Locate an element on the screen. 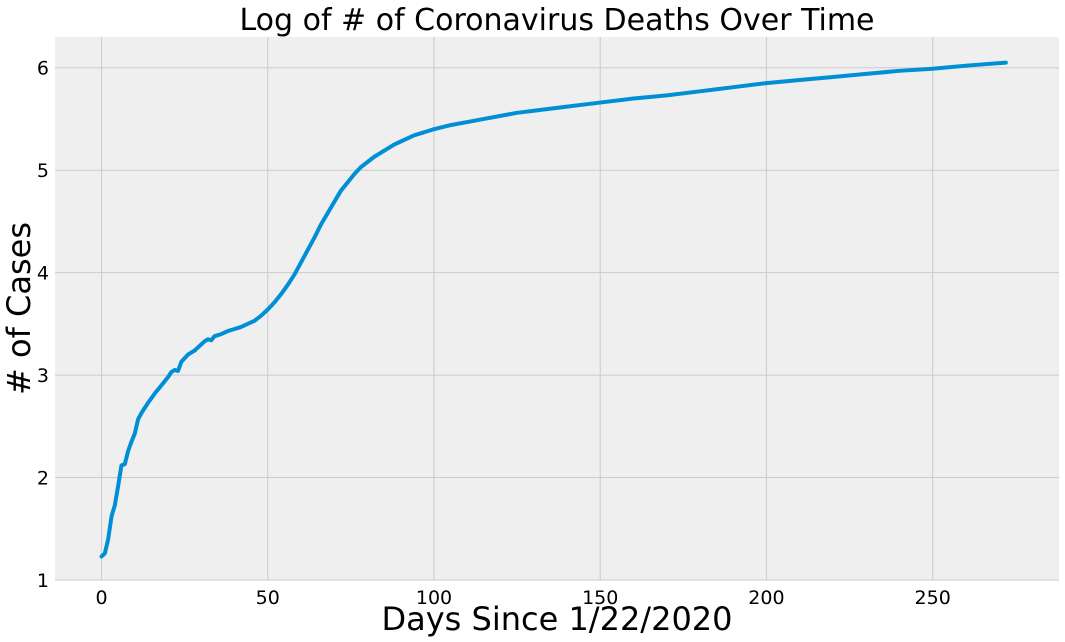 Image resolution: width=1065 pixels, height=642 pixels. y-tick-label: 1 is located at coordinates (43, 581).